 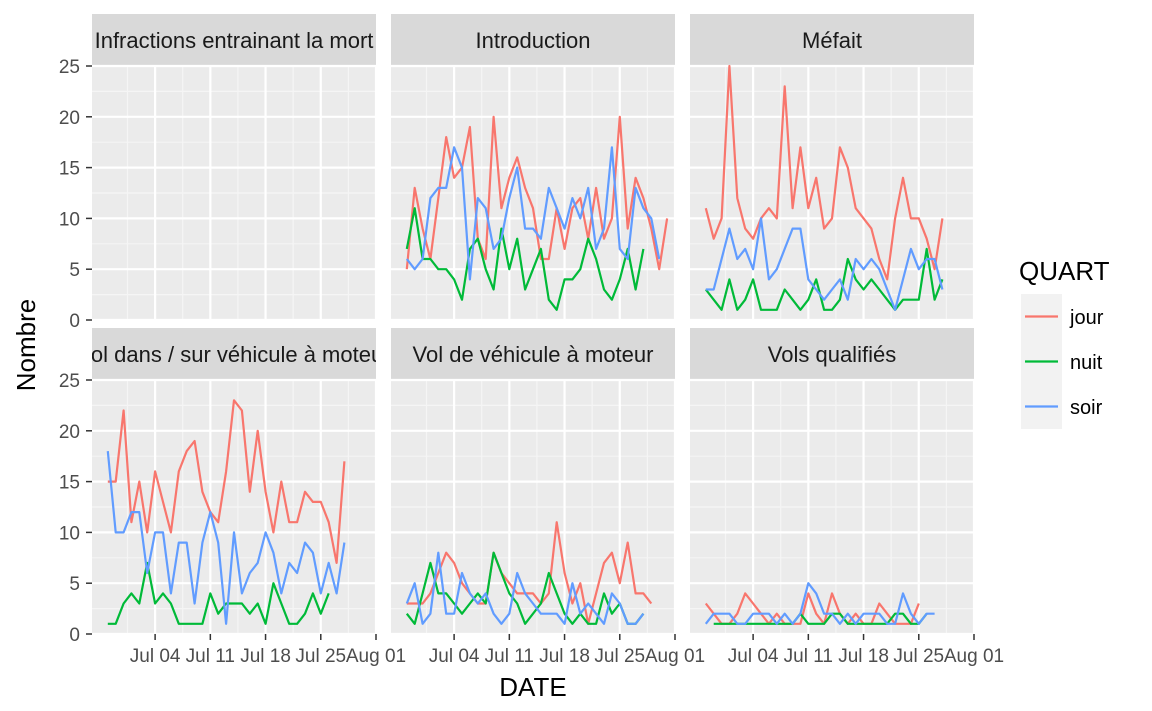 I want to click on legend-label-jour: jour, so click(x=1086, y=318).